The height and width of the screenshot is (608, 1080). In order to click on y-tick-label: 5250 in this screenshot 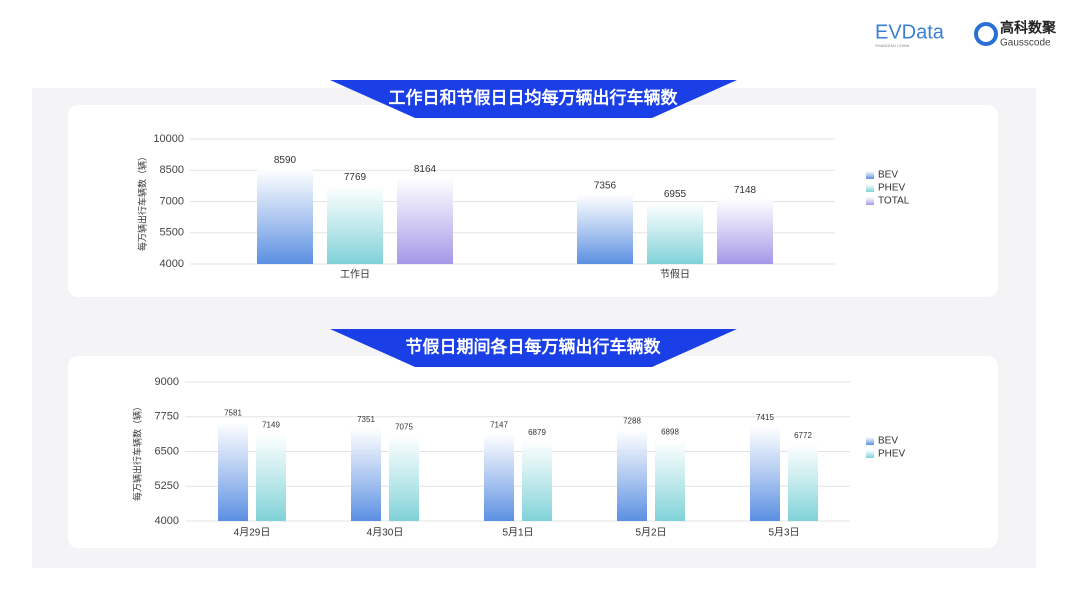, I will do `click(167, 486)`.